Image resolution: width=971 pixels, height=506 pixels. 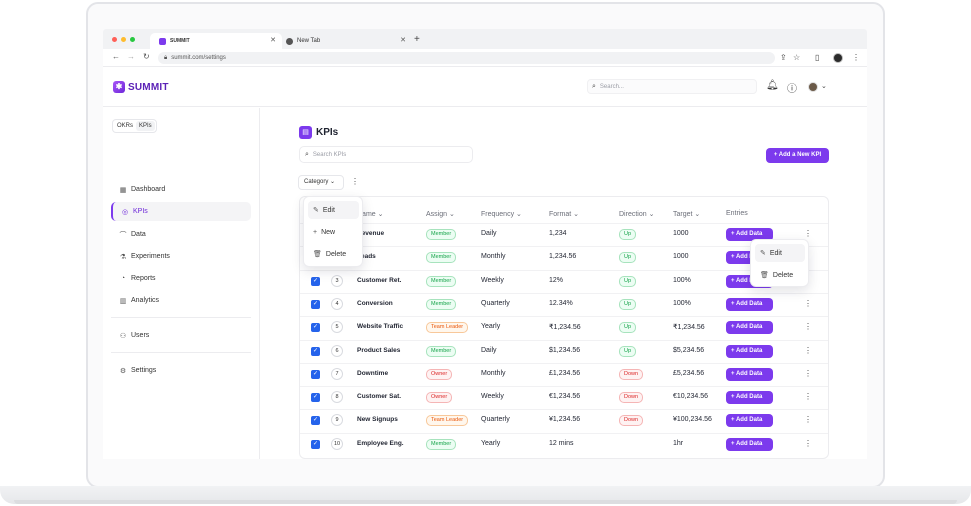 What do you see at coordinates (417, 39) in the screenshot?
I see `new-tab-button: +` at bounding box center [417, 39].